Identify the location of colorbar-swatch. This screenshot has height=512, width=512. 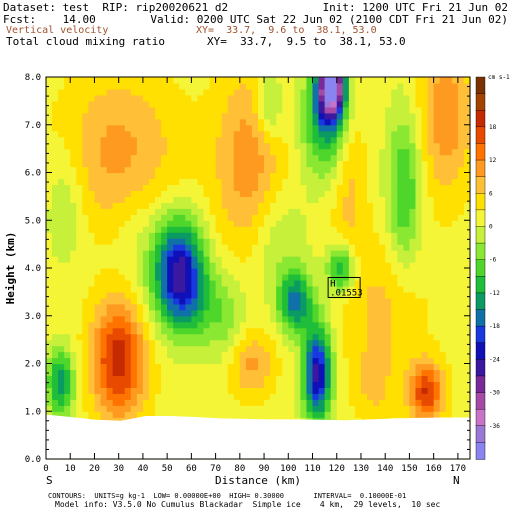
(480, 251).